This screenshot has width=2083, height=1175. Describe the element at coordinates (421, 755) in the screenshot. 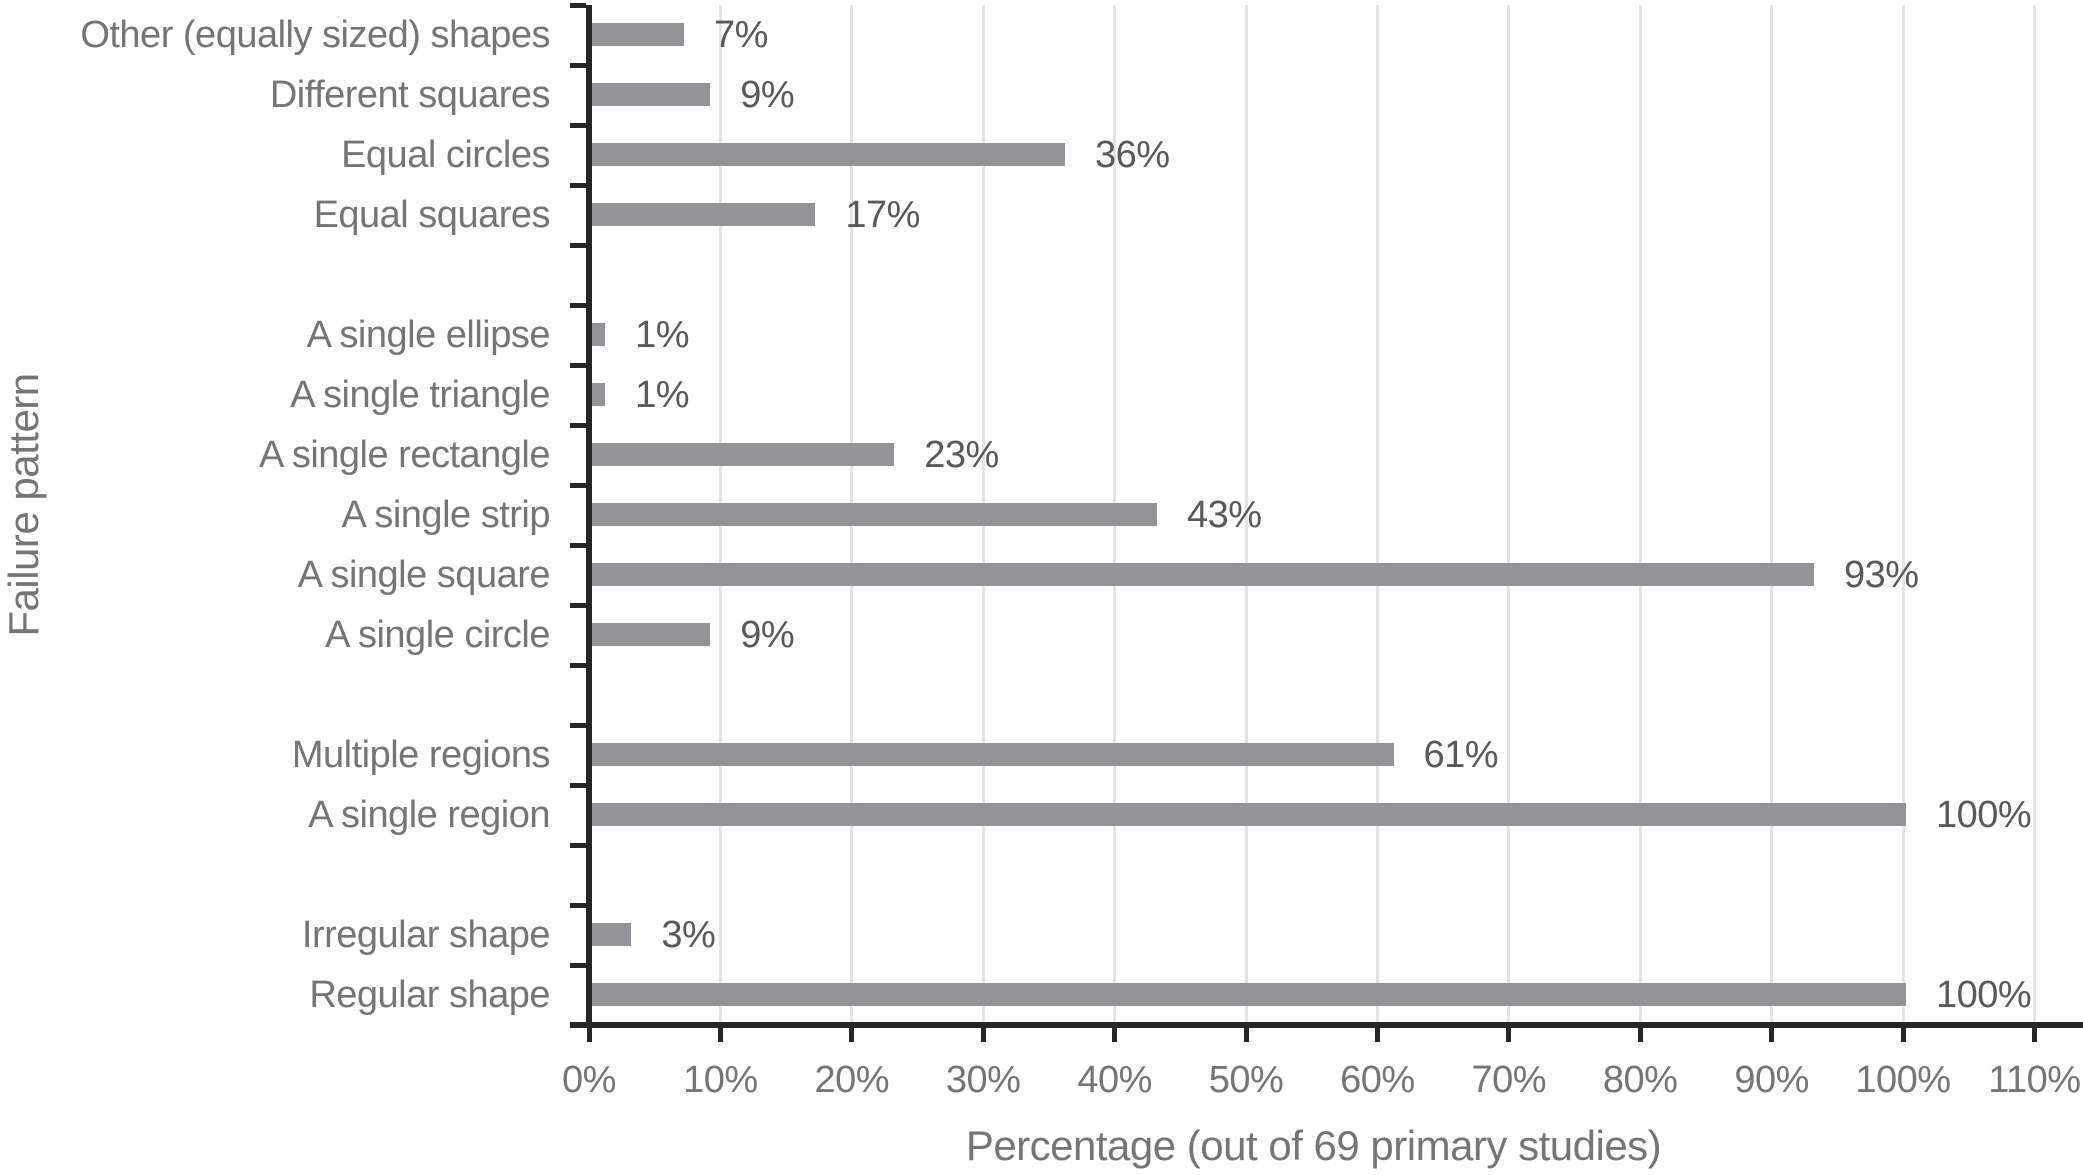

I see `category-label: Multiple regions` at that location.